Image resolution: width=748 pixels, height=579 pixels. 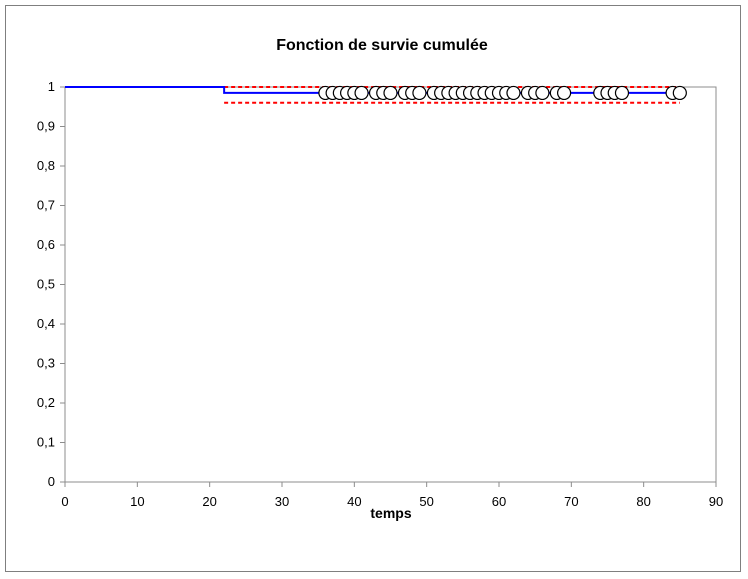 What do you see at coordinates (46, 165) in the screenshot?
I see `y-tick-label: 0,8` at bounding box center [46, 165].